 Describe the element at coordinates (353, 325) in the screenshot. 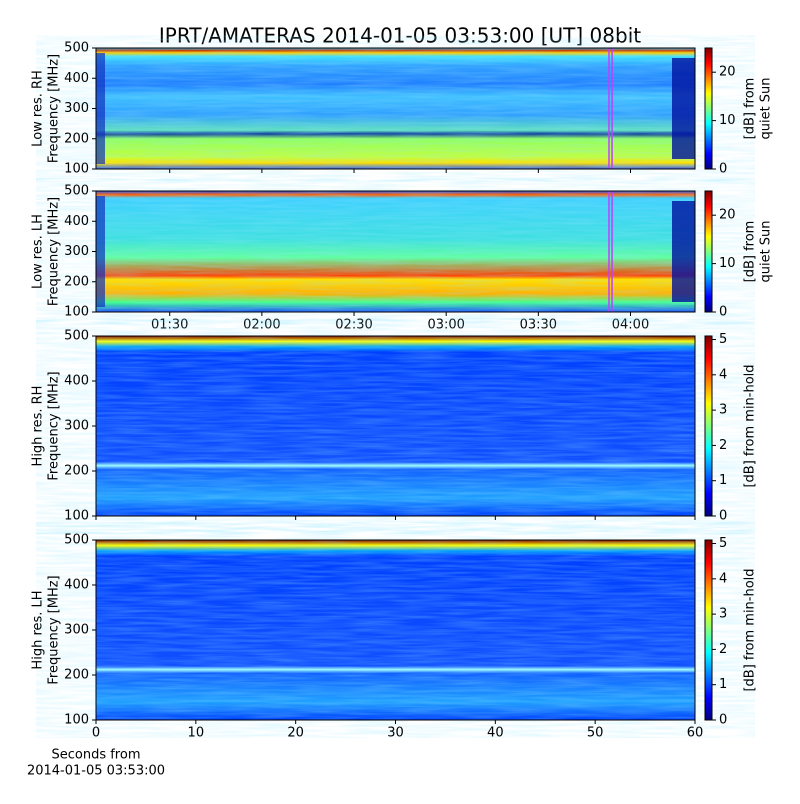

I see `x-tick-label: 02:30` at that location.